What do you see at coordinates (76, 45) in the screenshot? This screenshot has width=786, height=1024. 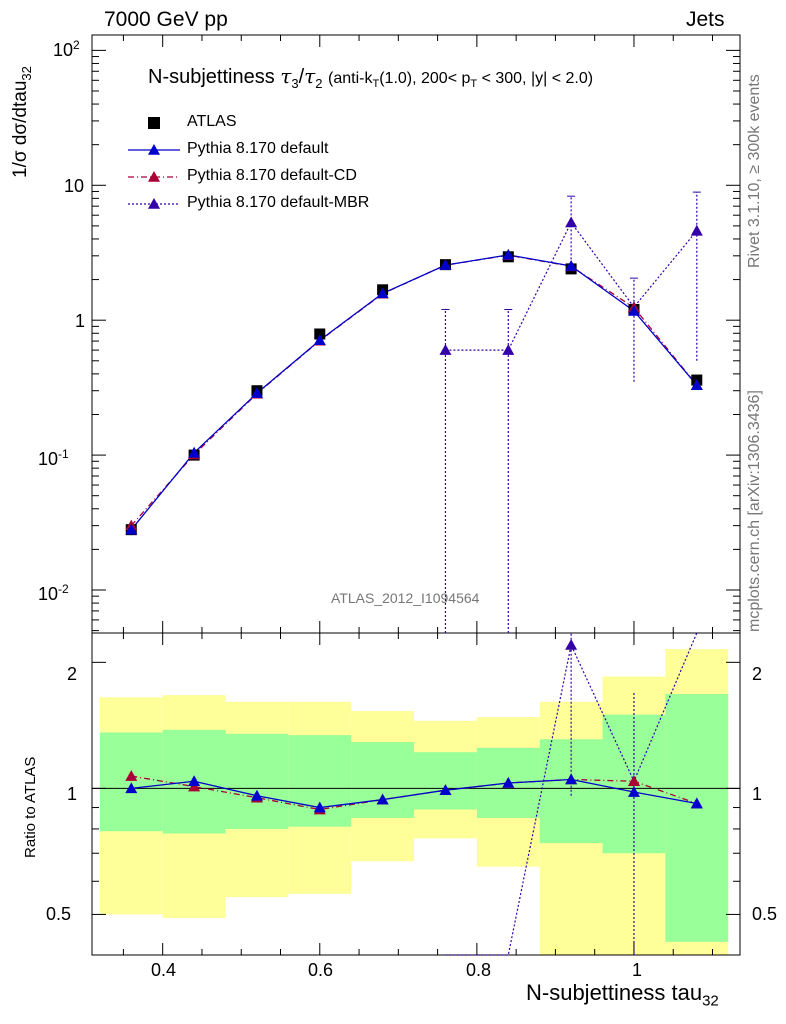 I see `y-tick-exp: 2` at bounding box center [76, 45].